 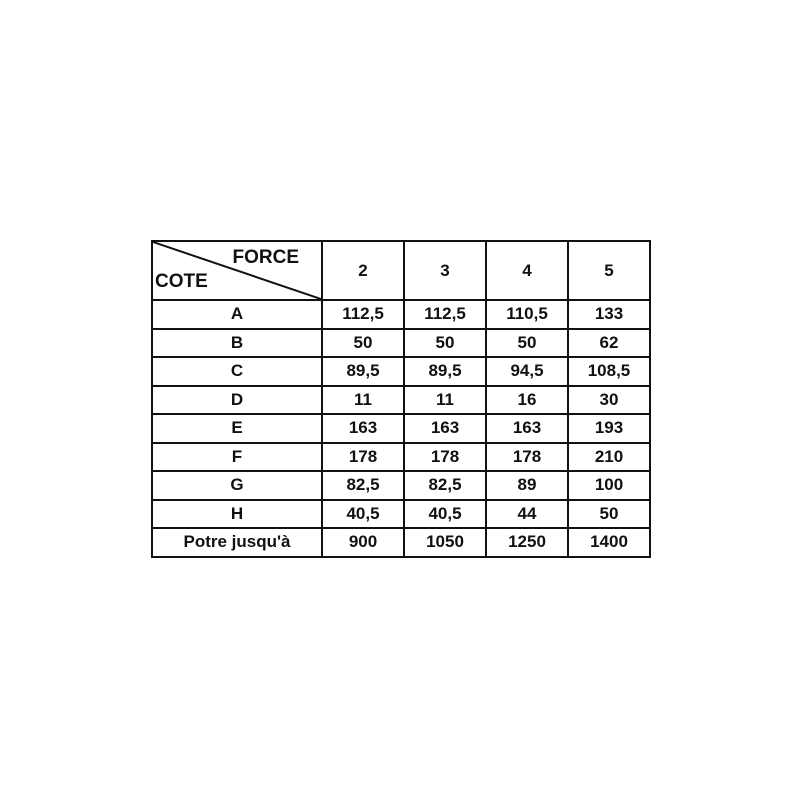 I want to click on header-row: FORCE COTE 2 3 4 5, so click(x=401, y=270).